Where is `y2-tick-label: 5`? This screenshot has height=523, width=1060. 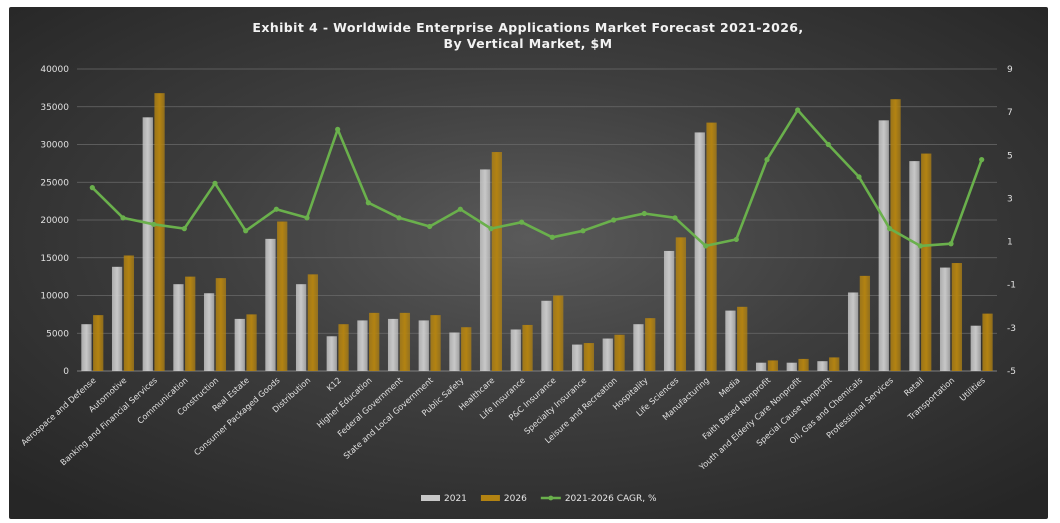
y2-tick-label: 5 is located at coordinates (1010, 156).